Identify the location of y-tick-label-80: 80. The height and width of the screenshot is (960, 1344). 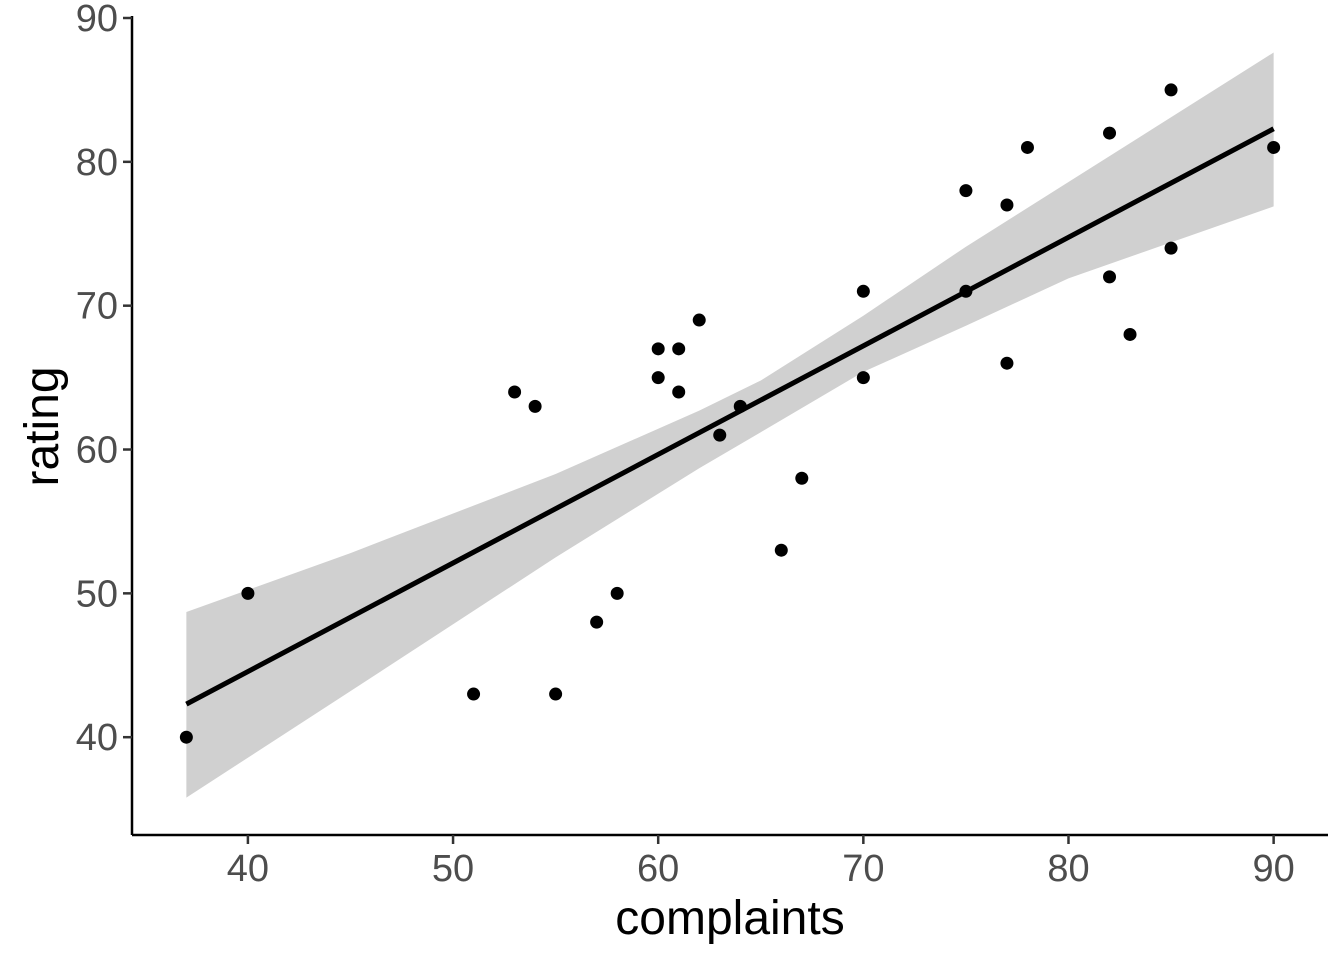
(97, 163).